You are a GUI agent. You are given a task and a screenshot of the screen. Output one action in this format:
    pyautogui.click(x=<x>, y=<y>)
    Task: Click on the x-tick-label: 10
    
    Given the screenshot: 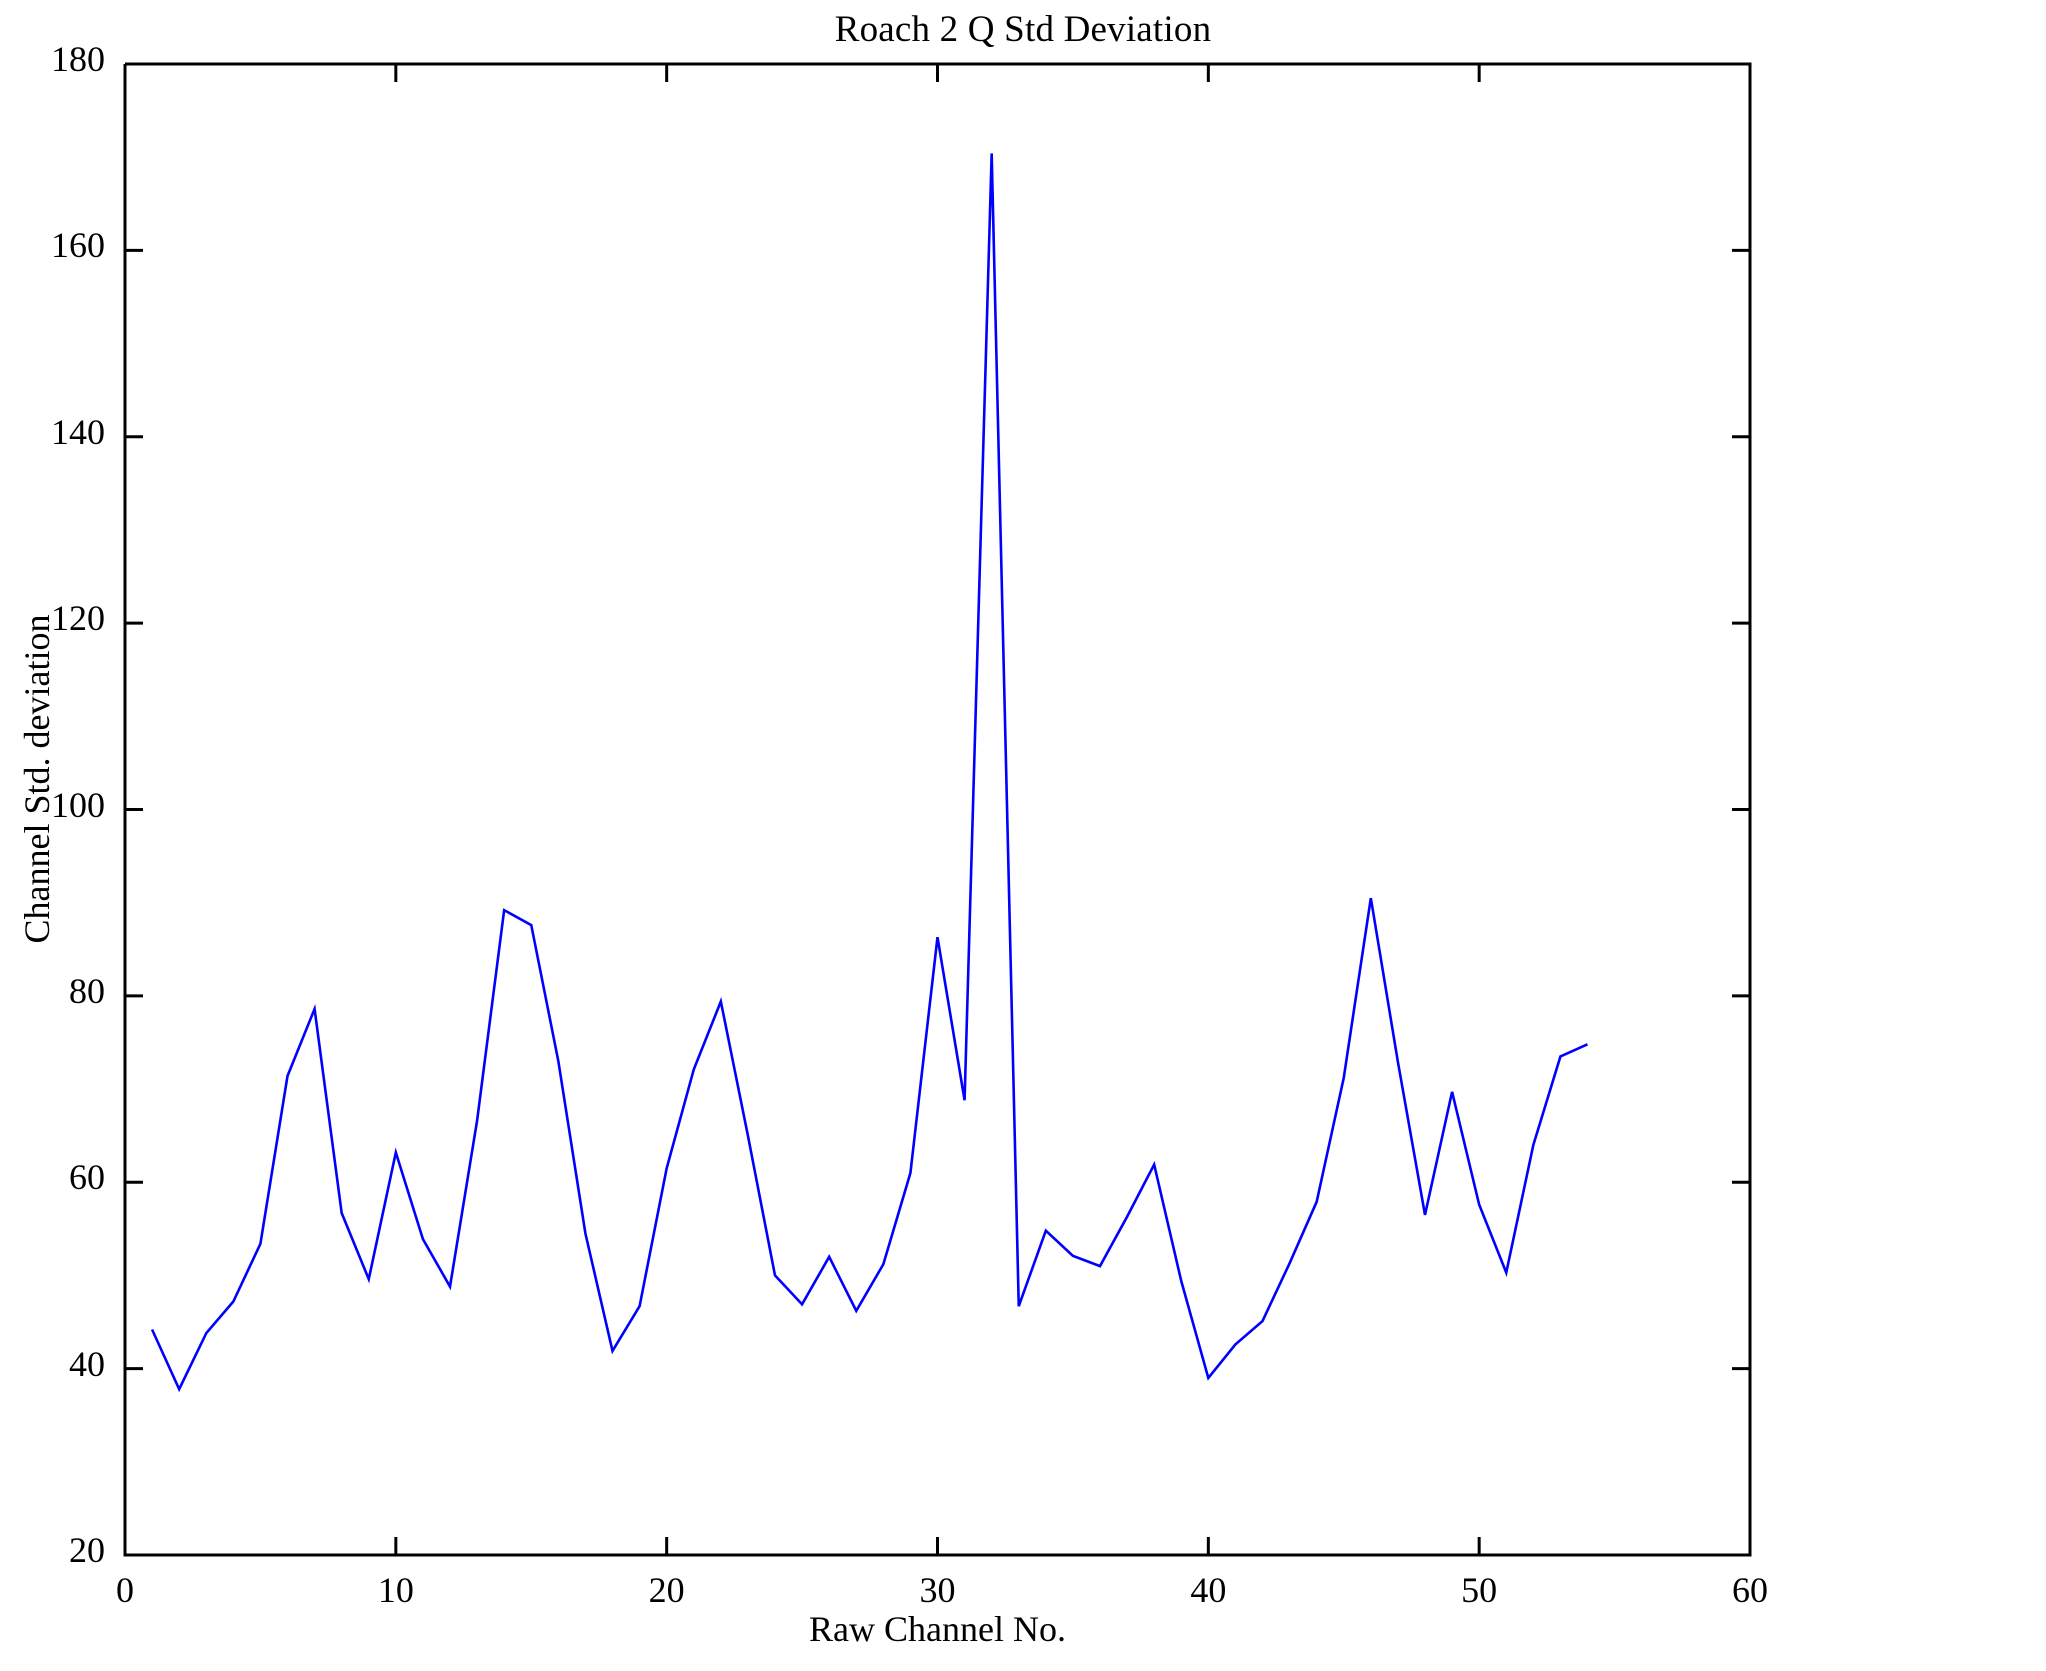 What is the action you would take?
    pyautogui.click(x=395, y=1590)
    